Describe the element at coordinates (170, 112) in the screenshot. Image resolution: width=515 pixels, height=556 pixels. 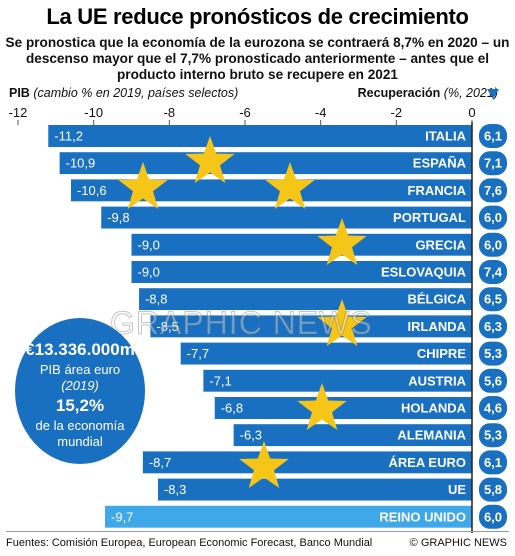
I see `x-tick-label: -8` at that location.